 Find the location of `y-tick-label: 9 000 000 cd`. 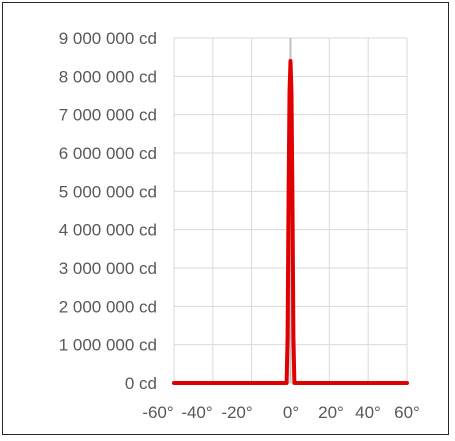

y-tick-label: 9 000 000 cd is located at coordinates (108, 38).